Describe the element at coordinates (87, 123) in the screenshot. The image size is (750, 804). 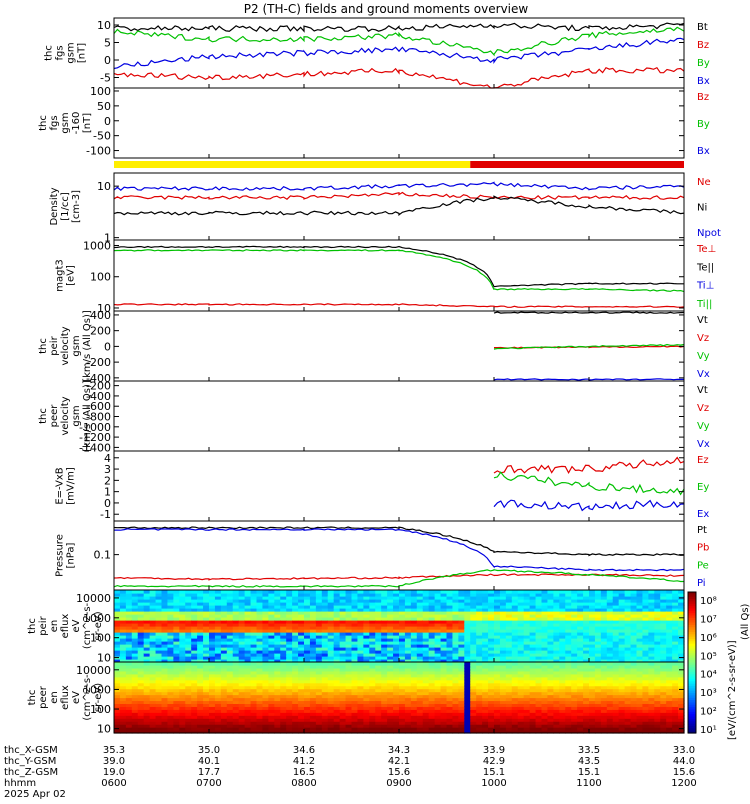
I see `panel-ylabel: [nT]` at that location.